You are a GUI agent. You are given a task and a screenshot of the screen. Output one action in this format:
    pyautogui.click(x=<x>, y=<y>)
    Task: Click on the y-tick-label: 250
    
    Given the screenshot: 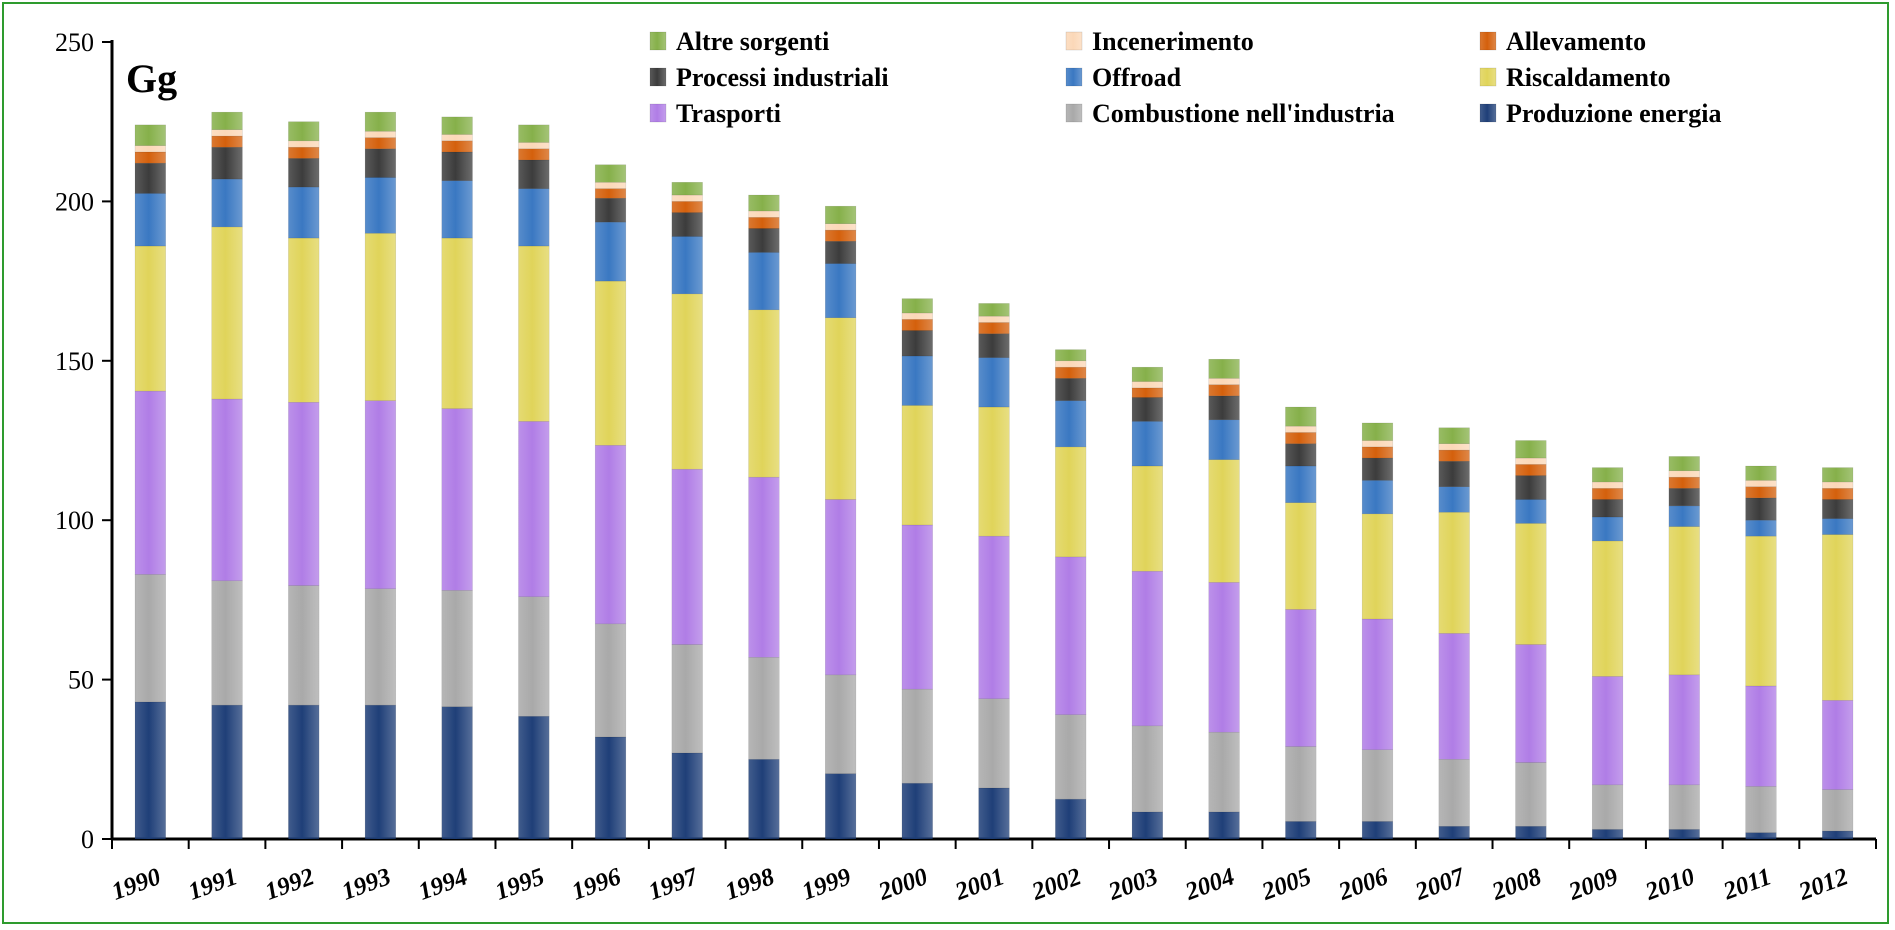 What is the action you would take?
    pyautogui.click(x=74, y=42)
    